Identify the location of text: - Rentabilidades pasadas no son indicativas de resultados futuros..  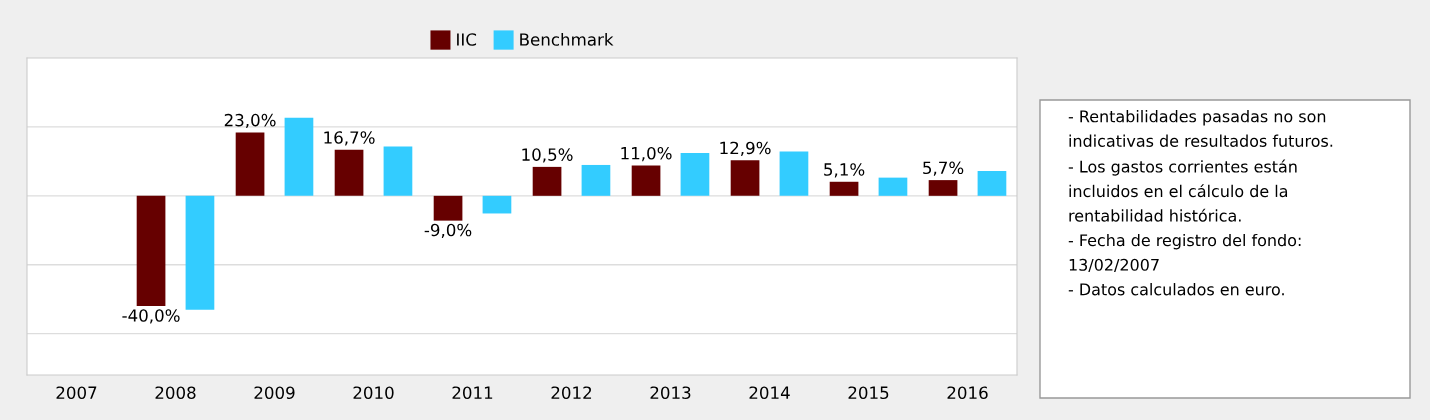
(1200, 128).